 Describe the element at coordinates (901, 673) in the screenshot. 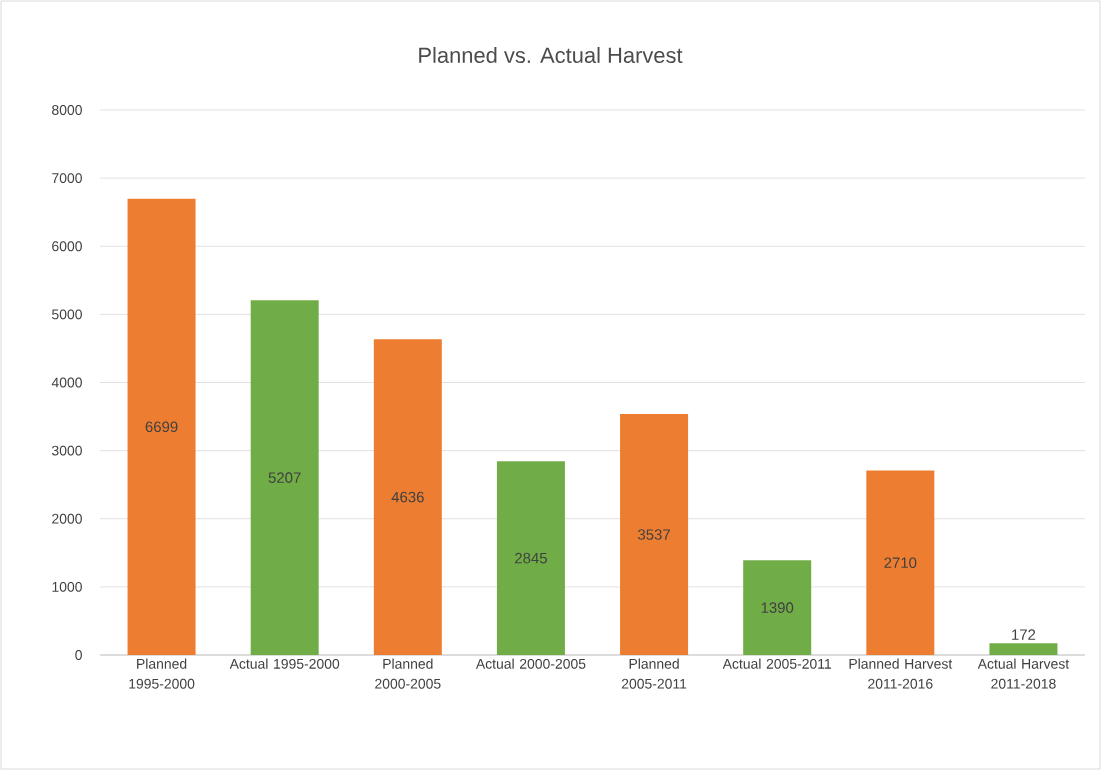

I see `x-tick-label: Planned Harvest 2011-2016` at that location.